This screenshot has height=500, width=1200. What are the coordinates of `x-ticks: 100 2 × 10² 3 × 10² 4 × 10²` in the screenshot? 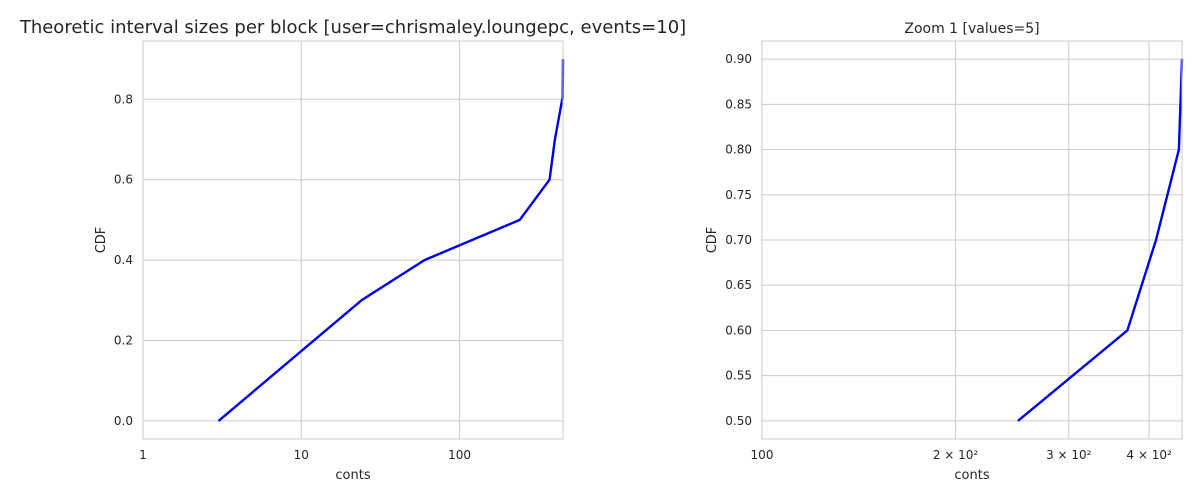 It's located at (961, 455).